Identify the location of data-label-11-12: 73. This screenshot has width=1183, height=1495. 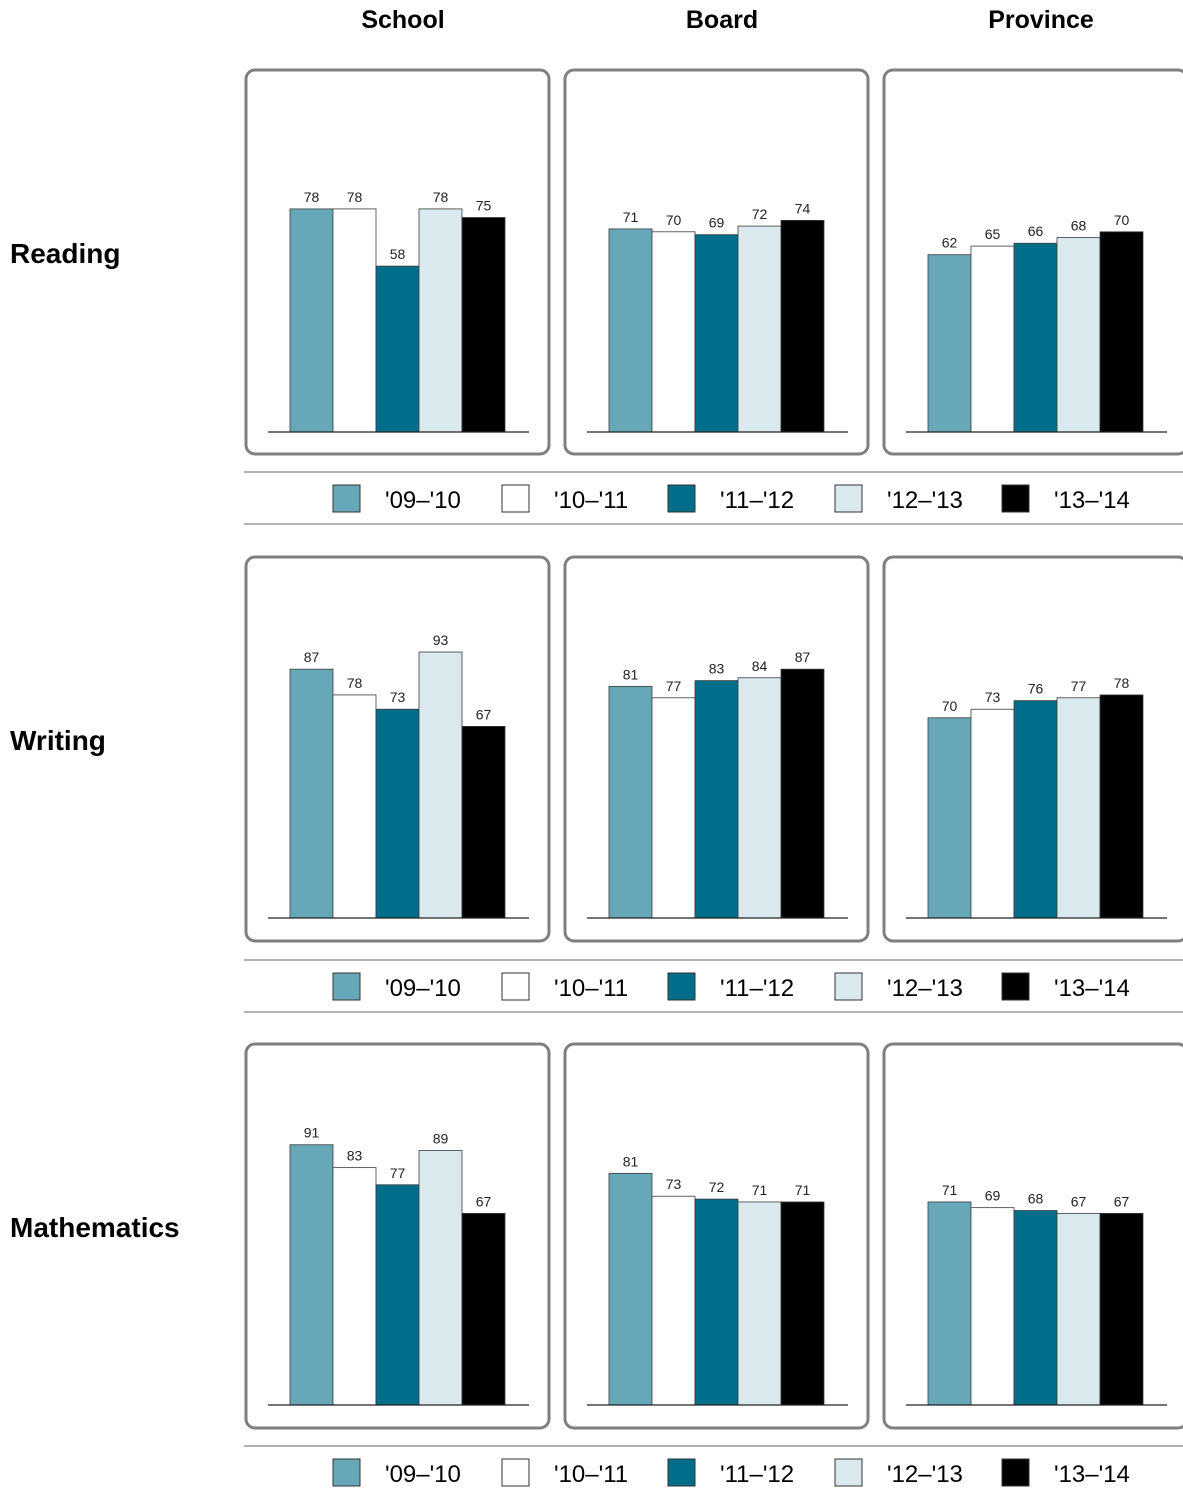
(398, 697).